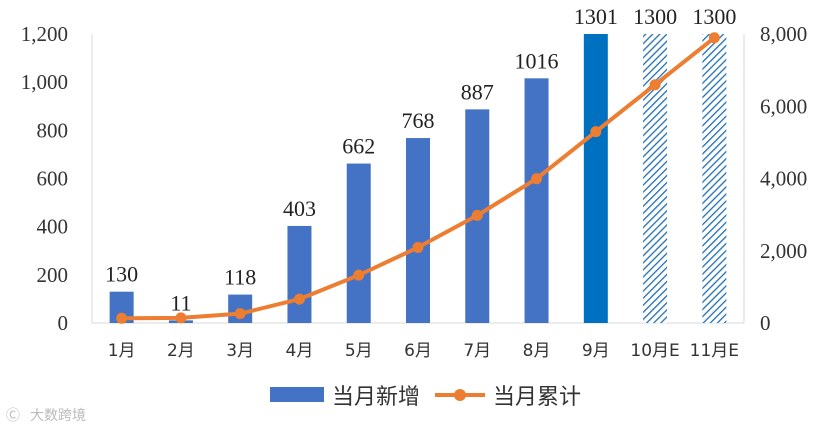 The width and height of the screenshot is (838, 432). I want to click on x-tick-label: 9月, so click(596, 351).